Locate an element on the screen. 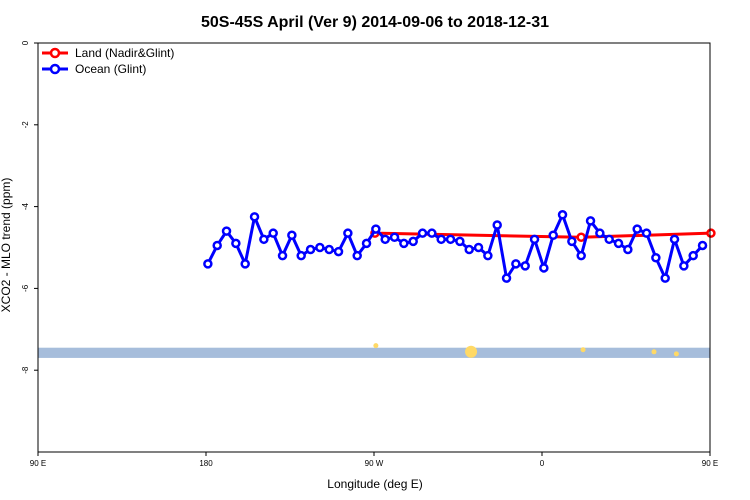  y-axis-label: XCO2 - MLO trend (ppm) is located at coordinates (6, 245).